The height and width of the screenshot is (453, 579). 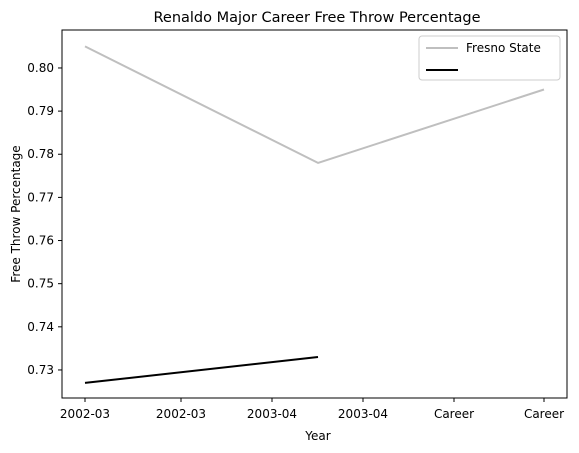 I want to click on y-tick-label: 0.78, so click(x=40, y=154).